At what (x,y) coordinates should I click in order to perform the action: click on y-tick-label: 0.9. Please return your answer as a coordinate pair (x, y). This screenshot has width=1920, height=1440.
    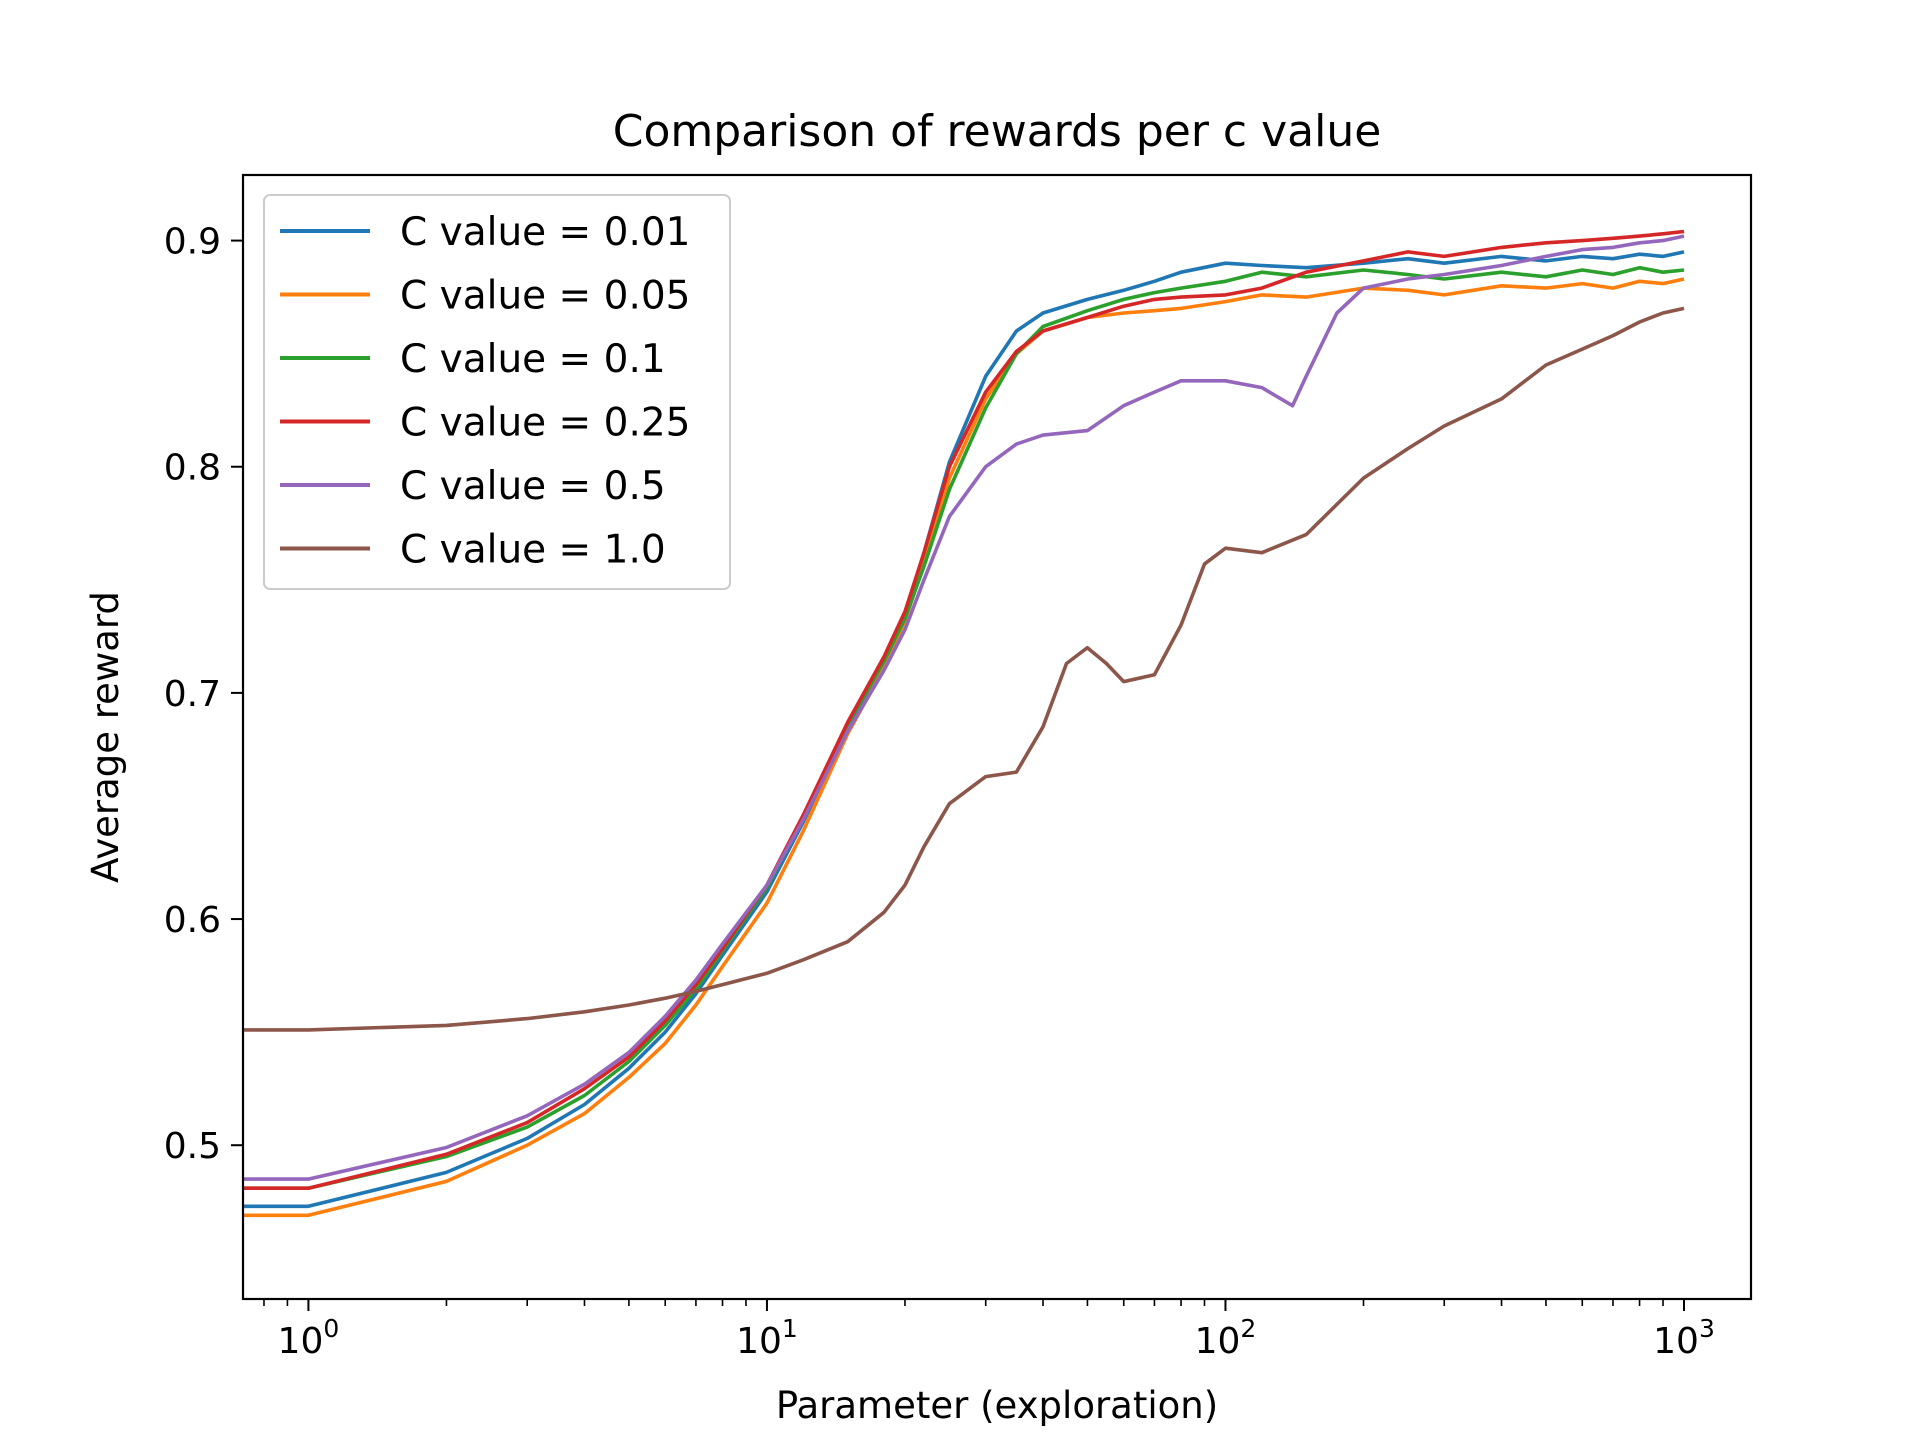
    Looking at the image, I should click on (192, 242).